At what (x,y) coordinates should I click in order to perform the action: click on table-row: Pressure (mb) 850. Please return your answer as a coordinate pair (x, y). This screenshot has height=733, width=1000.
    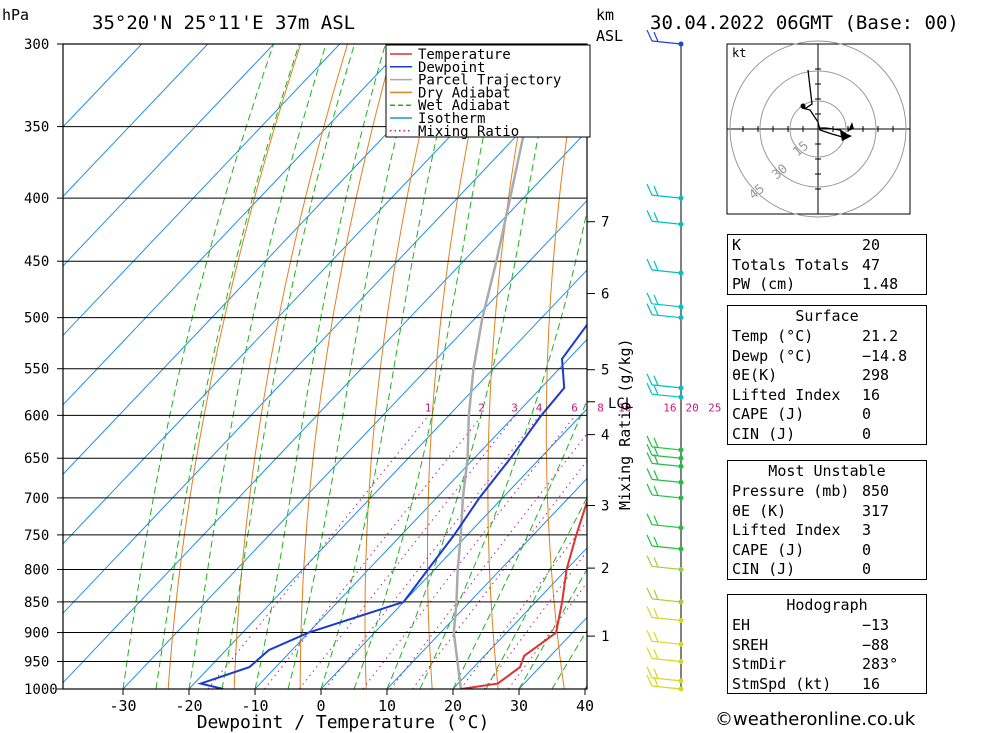
    Looking at the image, I should click on (827, 491).